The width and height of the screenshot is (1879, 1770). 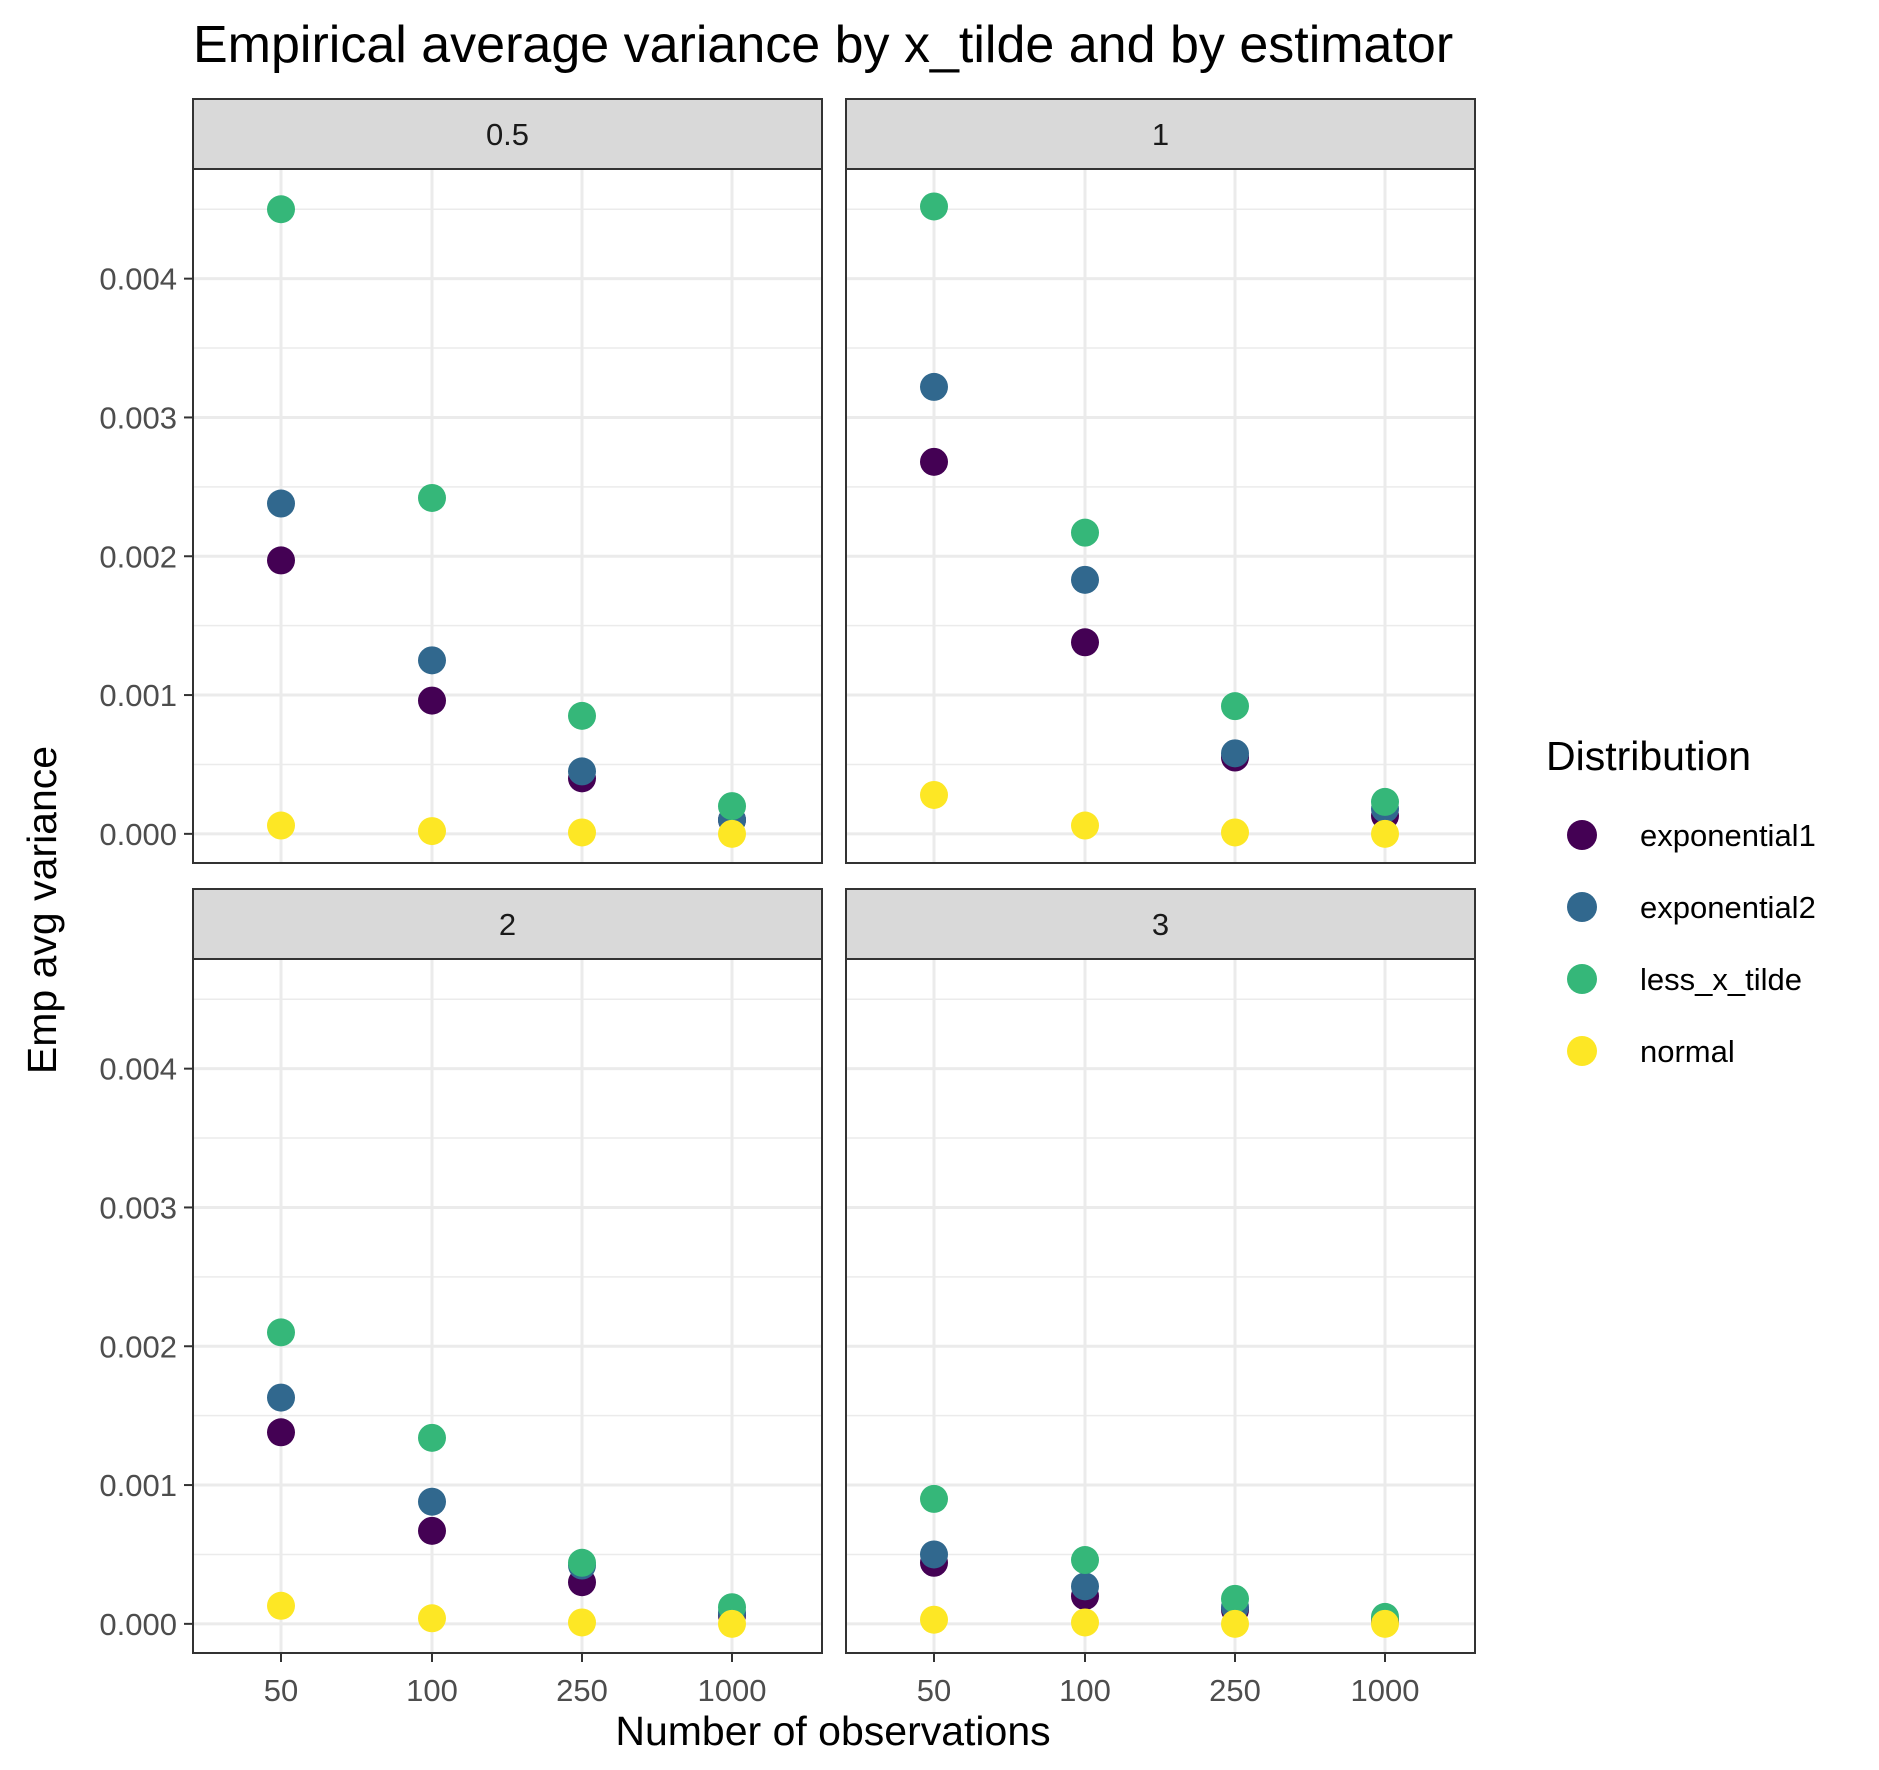 What do you see at coordinates (1582, 835) in the screenshot?
I see `legend-key-exponential1` at bounding box center [1582, 835].